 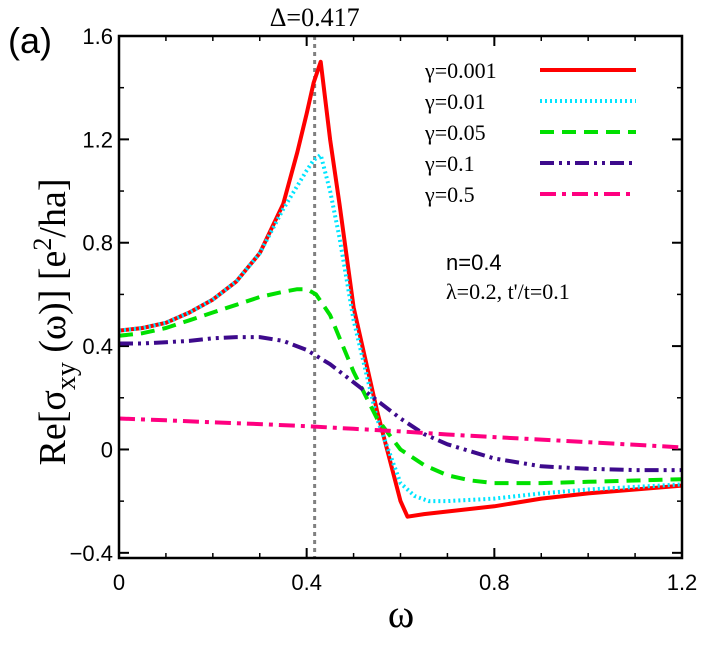 I want to click on y-axis-label-group: Re[σxy (ω)] [e2/ha], so click(x=55, y=322).